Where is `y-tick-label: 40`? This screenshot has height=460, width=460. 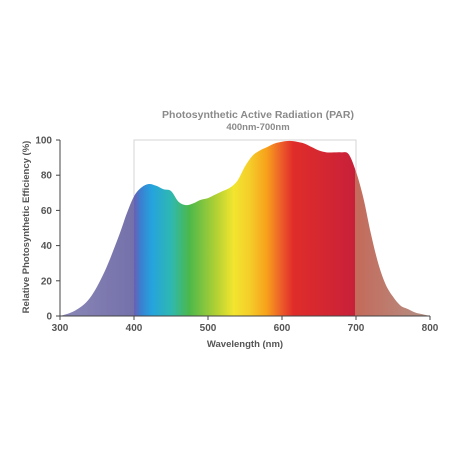
y-tick-label: 40 is located at coordinates (47, 246).